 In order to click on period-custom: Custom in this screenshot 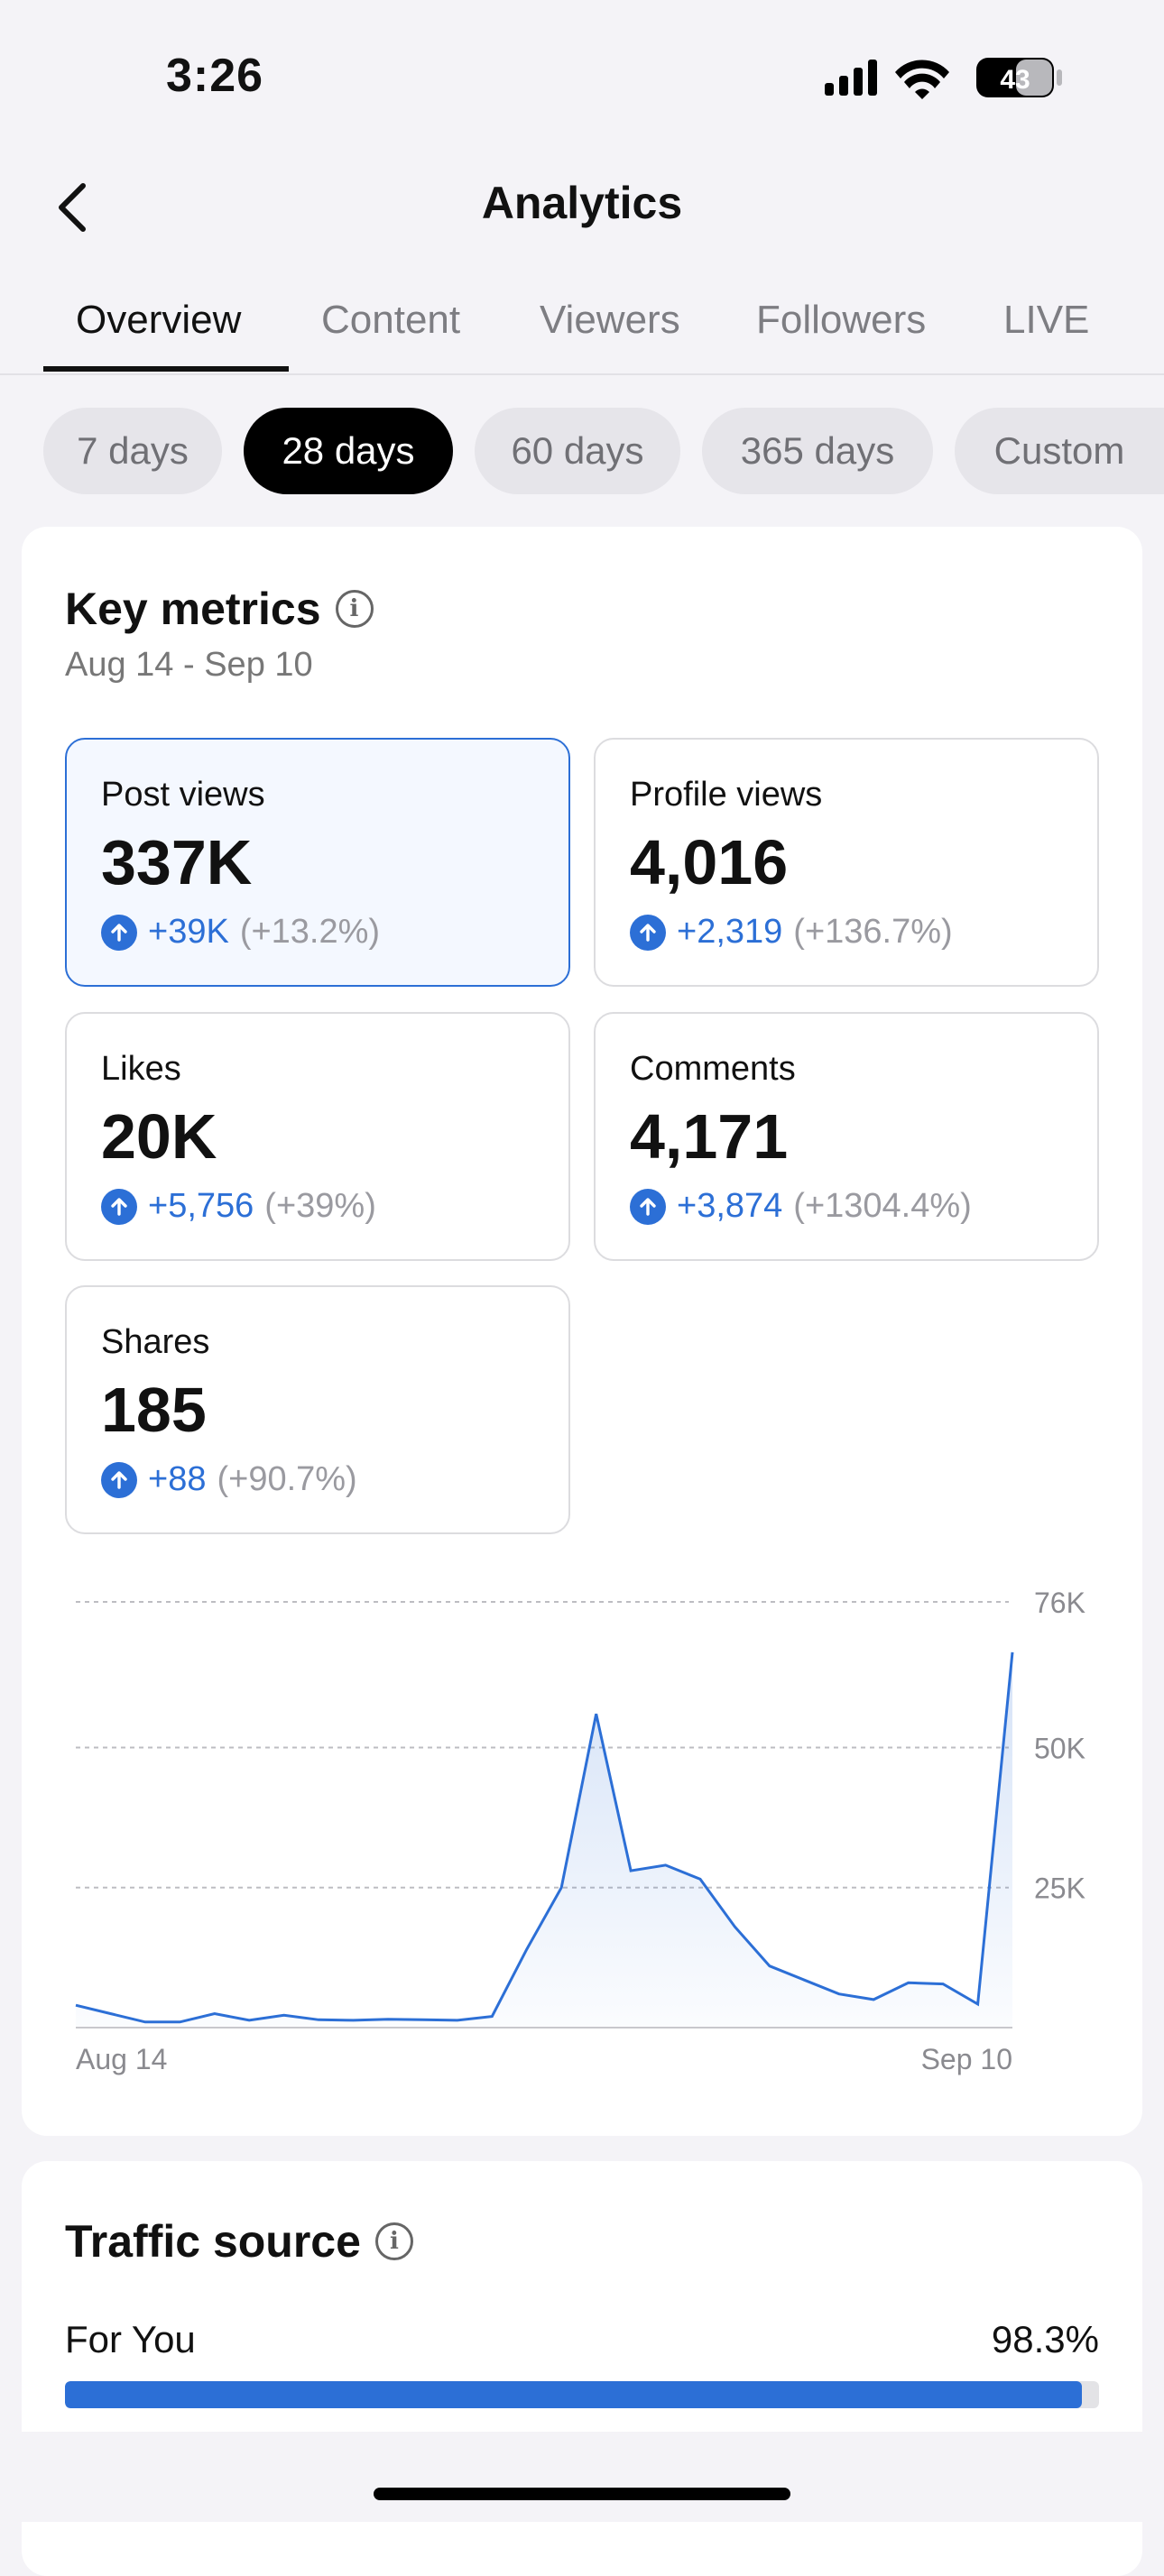, I will do `click(1059, 451)`.